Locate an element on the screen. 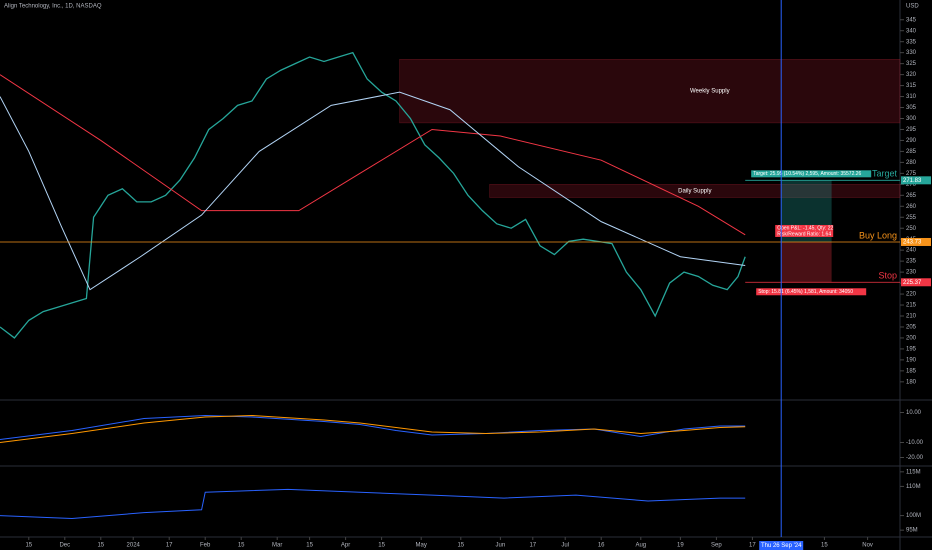  y-tick-label: 260 is located at coordinates (911, 207).